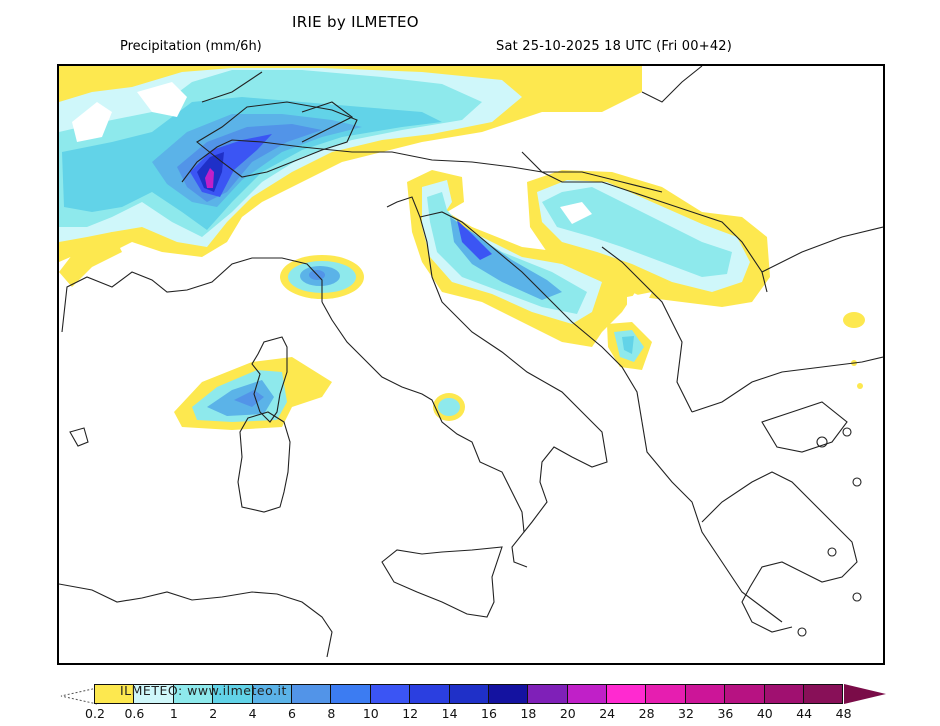 This screenshot has width=940, height=726. I want to click on legend-tick-label: 8, so click(331, 713).